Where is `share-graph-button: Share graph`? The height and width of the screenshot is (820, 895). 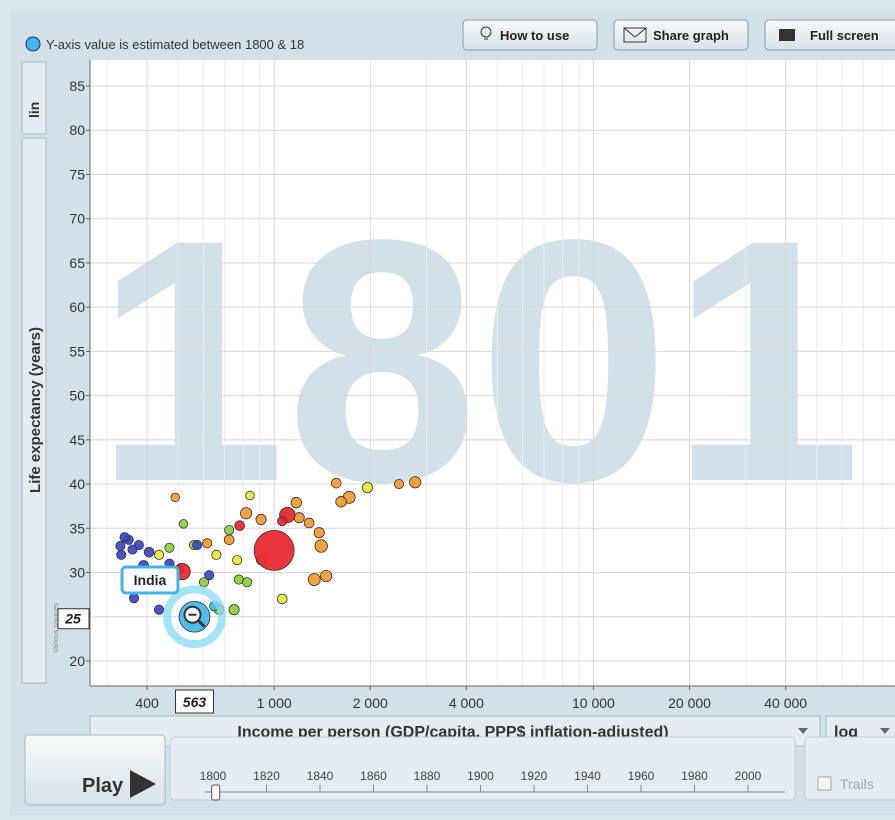 share-graph-button: Share graph is located at coordinates (681, 35).